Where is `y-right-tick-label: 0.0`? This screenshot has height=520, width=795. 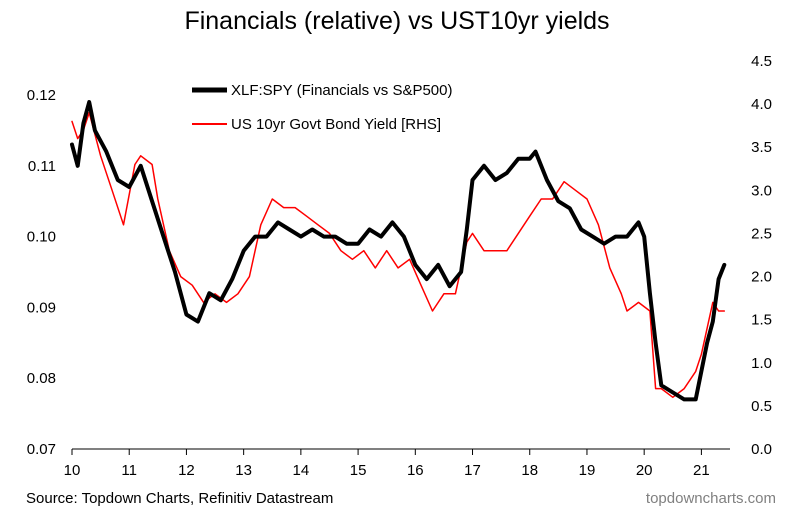 y-right-tick-label: 0.0 is located at coordinates (761, 449).